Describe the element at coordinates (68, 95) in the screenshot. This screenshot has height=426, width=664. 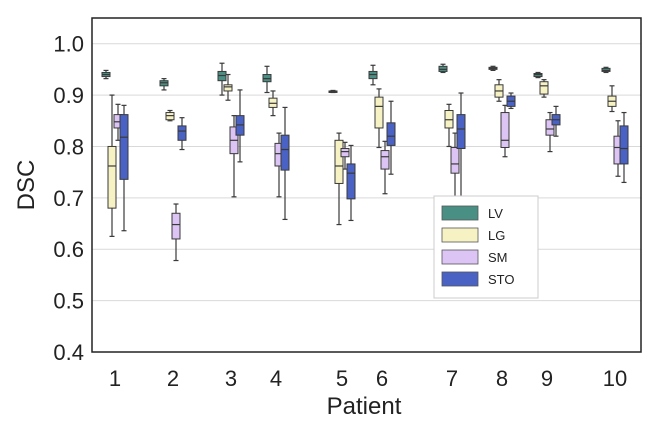
I see `y-tick-label: 0.9` at that location.